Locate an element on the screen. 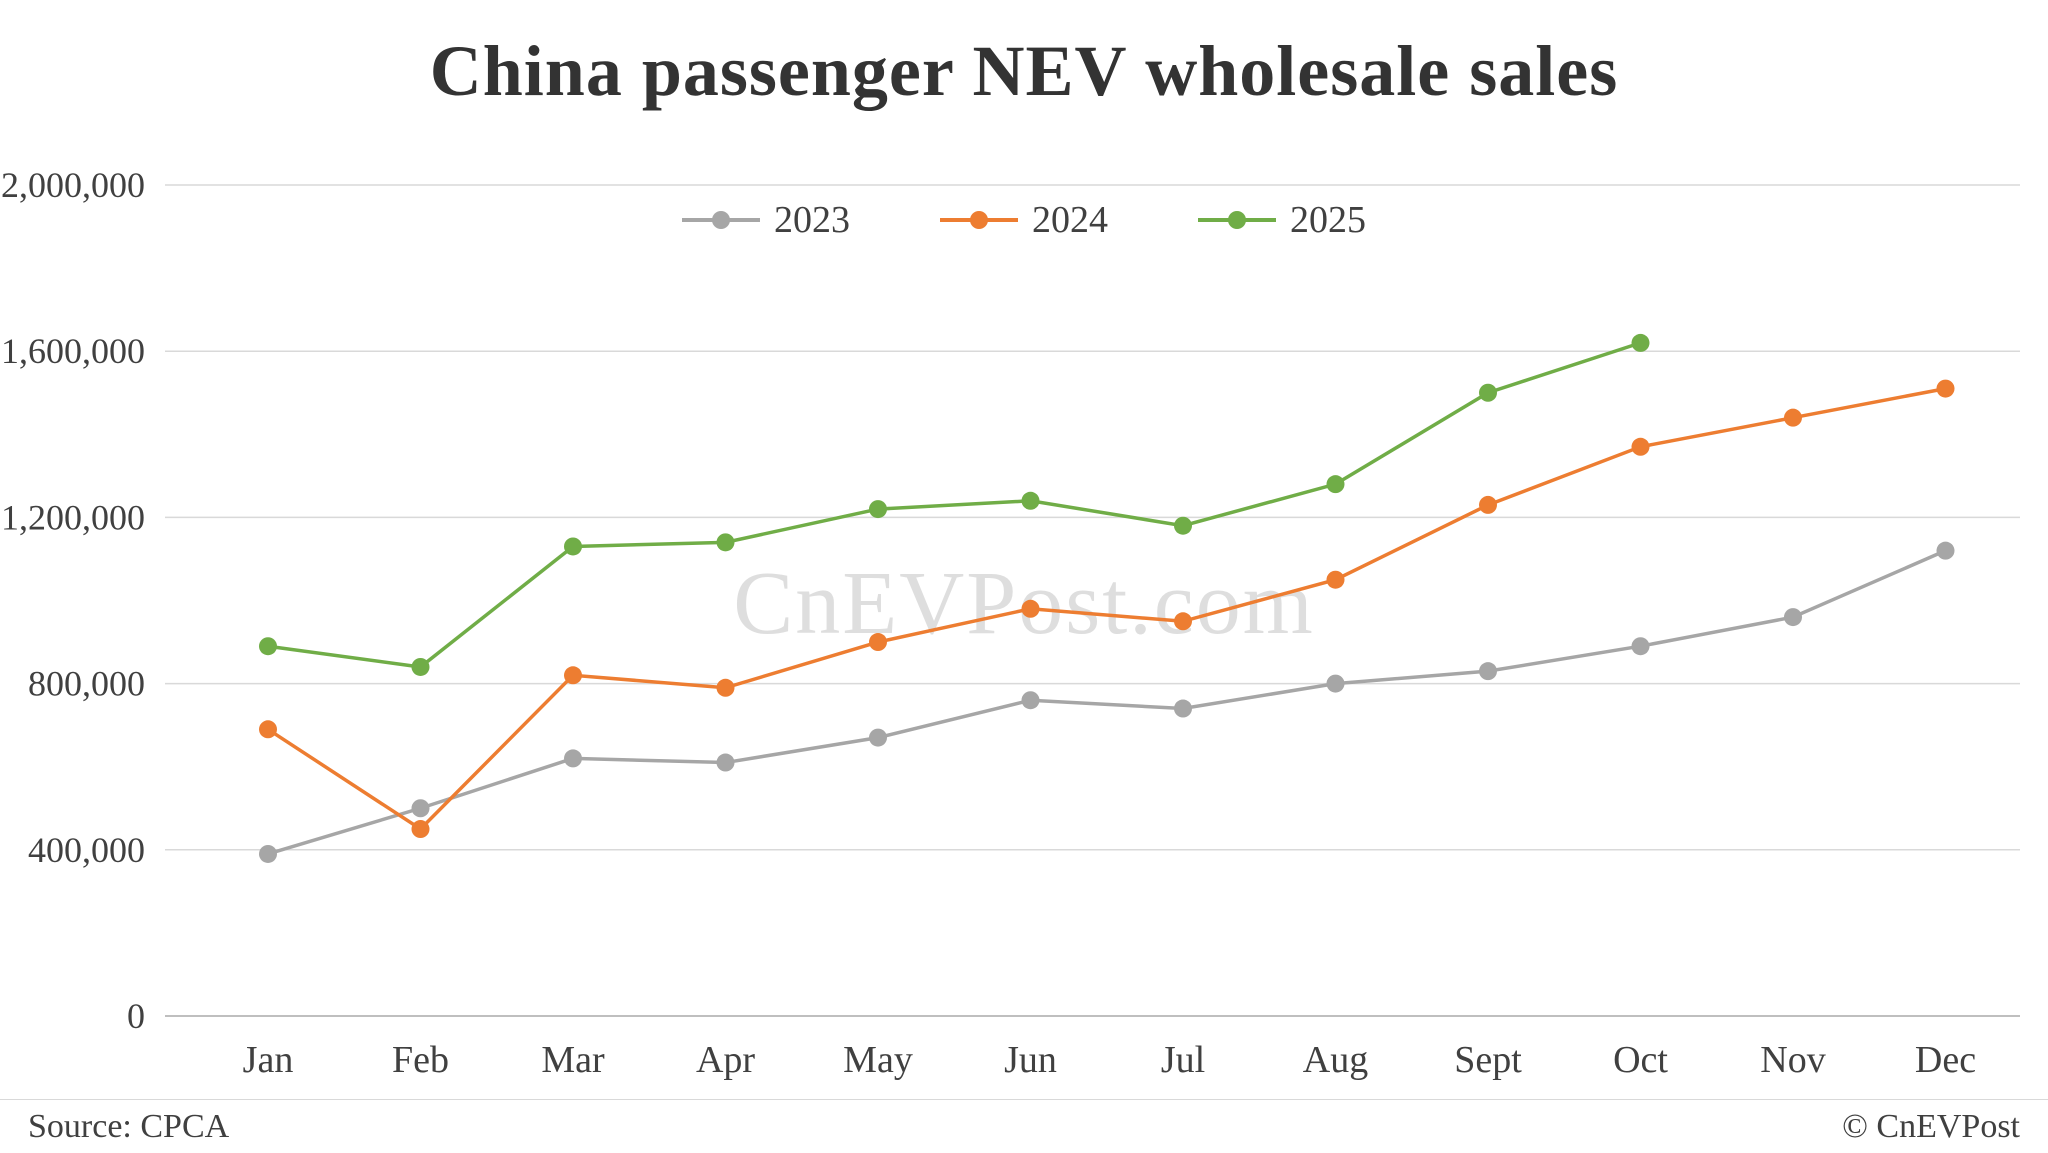 The width and height of the screenshot is (2048, 1153). y-axis-tick-label: 0 is located at coordinates (136, 1016).